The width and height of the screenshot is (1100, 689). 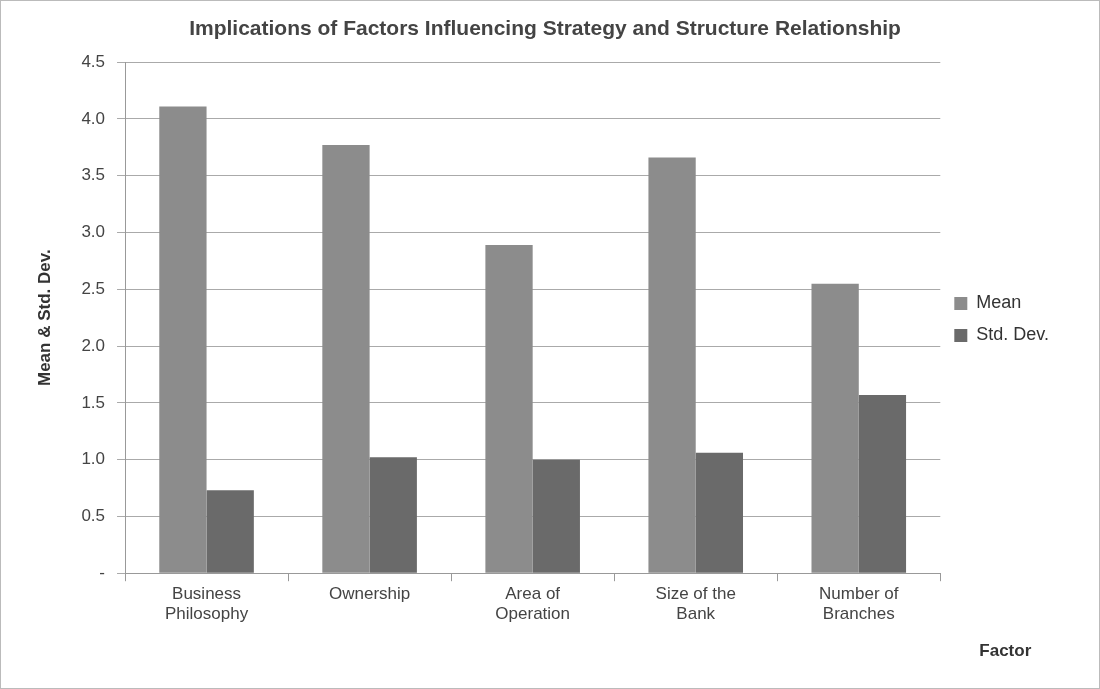 What do you see at coordinates (102, 572) in the screenshot?
I see `y-tick-label: -` at bounding box center [102, 572].